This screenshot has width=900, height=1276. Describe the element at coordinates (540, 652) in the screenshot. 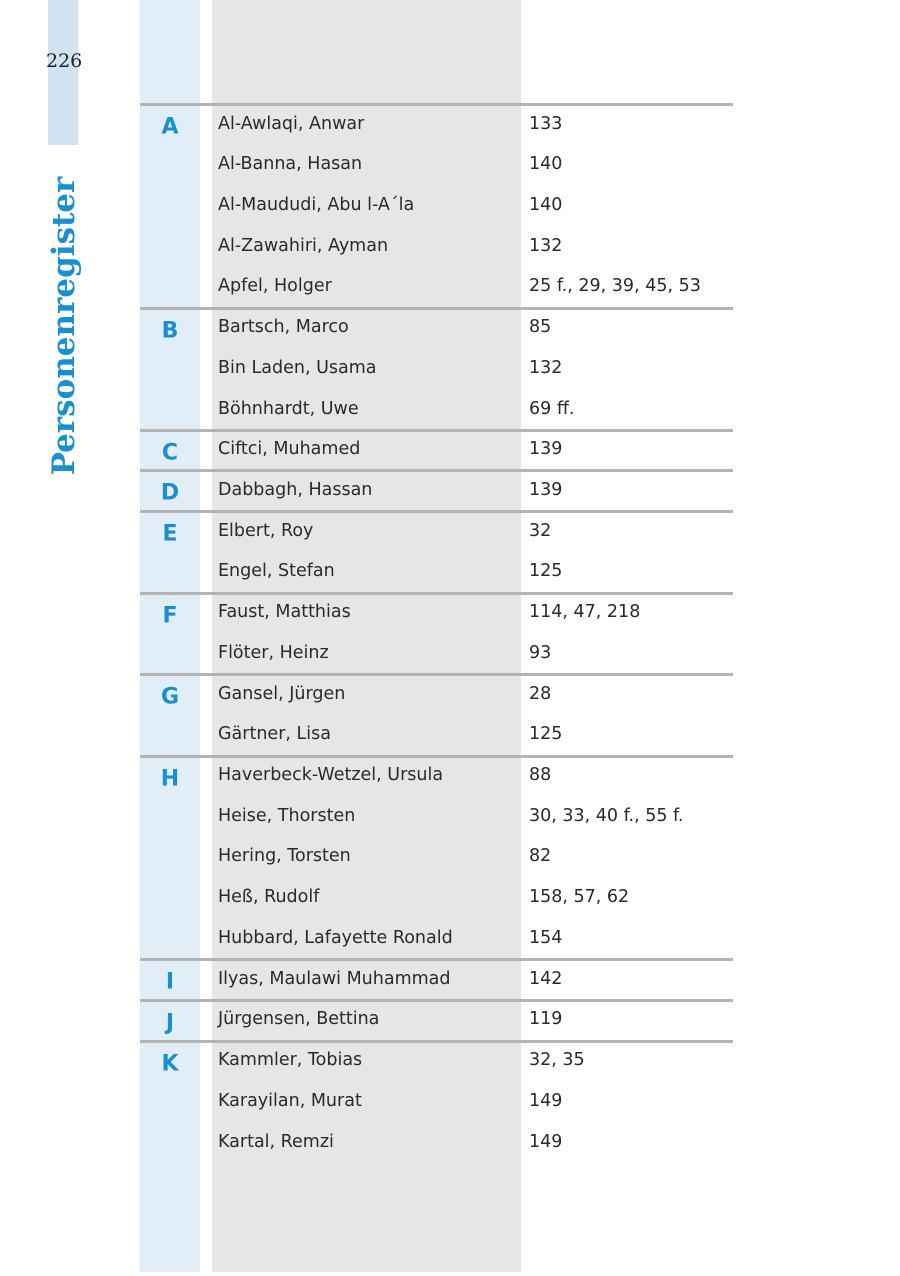

I see `entry-pages: 93` at that location.